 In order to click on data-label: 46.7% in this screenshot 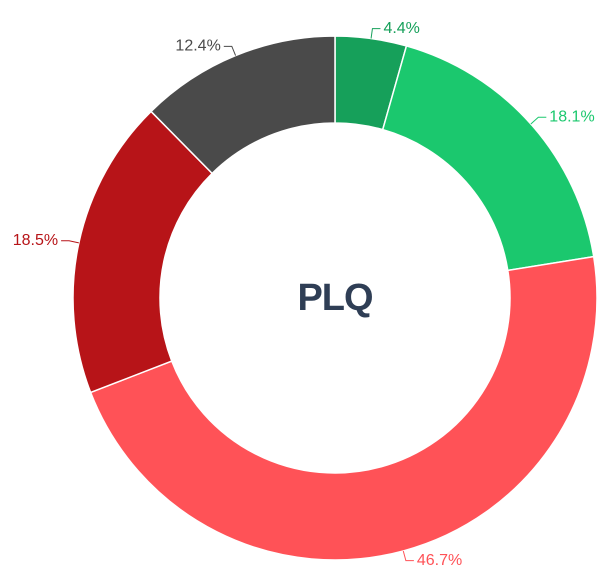, I will do `click(439, 560)`.